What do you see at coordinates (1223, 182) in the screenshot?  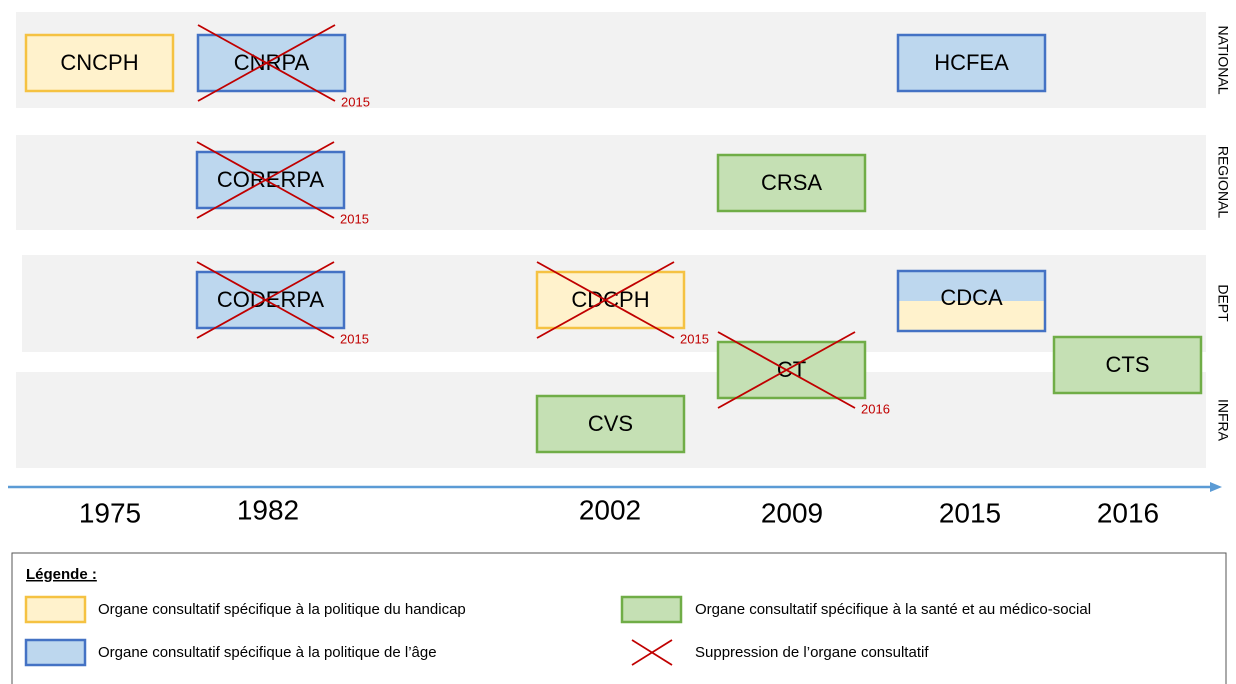 I see `row-label: REGIONAL` at bounding box center [1223, 182].